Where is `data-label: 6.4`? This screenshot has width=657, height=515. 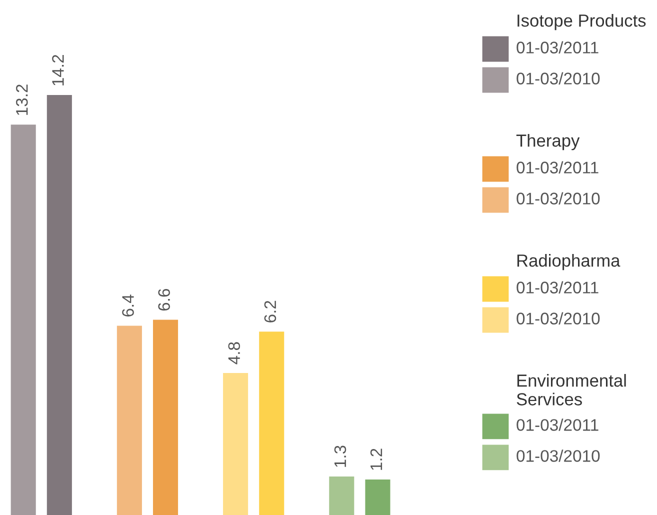 data-label: 6.4 is located at coordinates (128, 305).